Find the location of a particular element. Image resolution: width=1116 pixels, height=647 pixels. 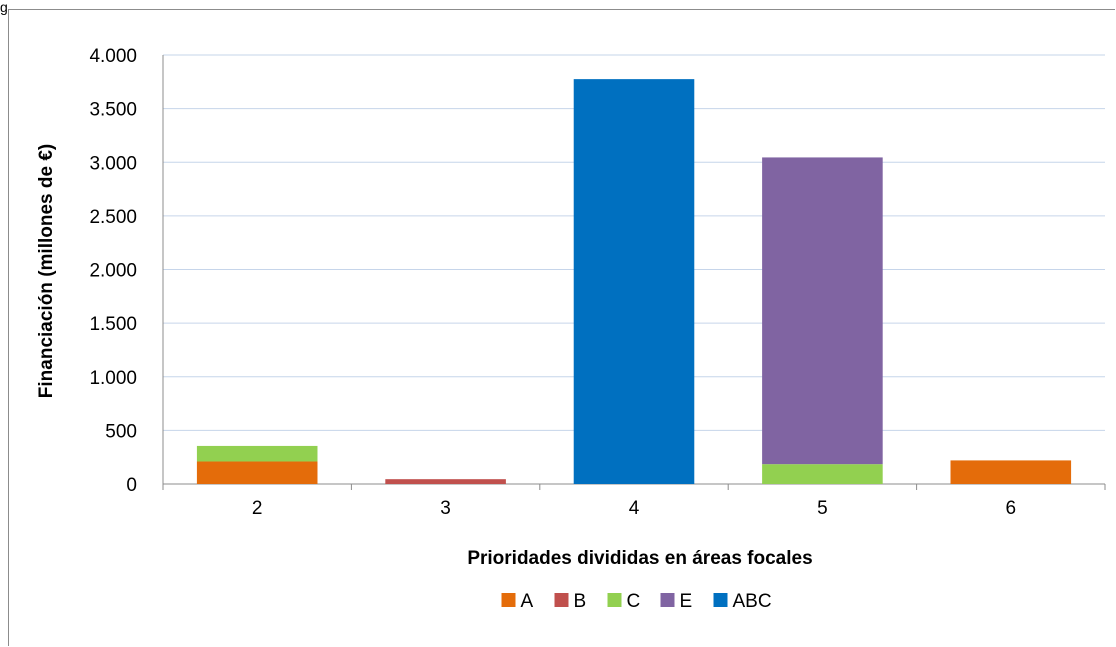

y-axis-label: Financiación (millones de €) is located at coordinates (46, 271).